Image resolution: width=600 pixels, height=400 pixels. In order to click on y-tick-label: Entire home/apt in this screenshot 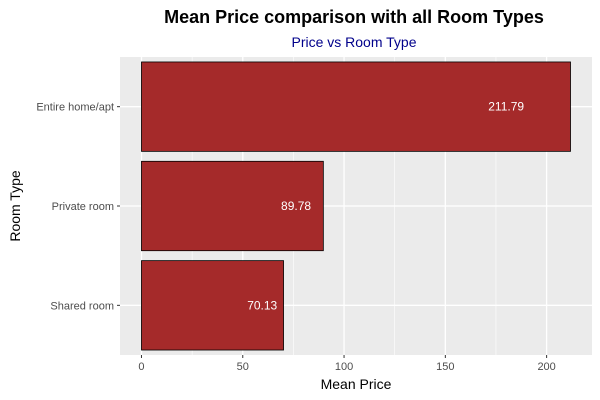, I will do `click(75, 108)`.